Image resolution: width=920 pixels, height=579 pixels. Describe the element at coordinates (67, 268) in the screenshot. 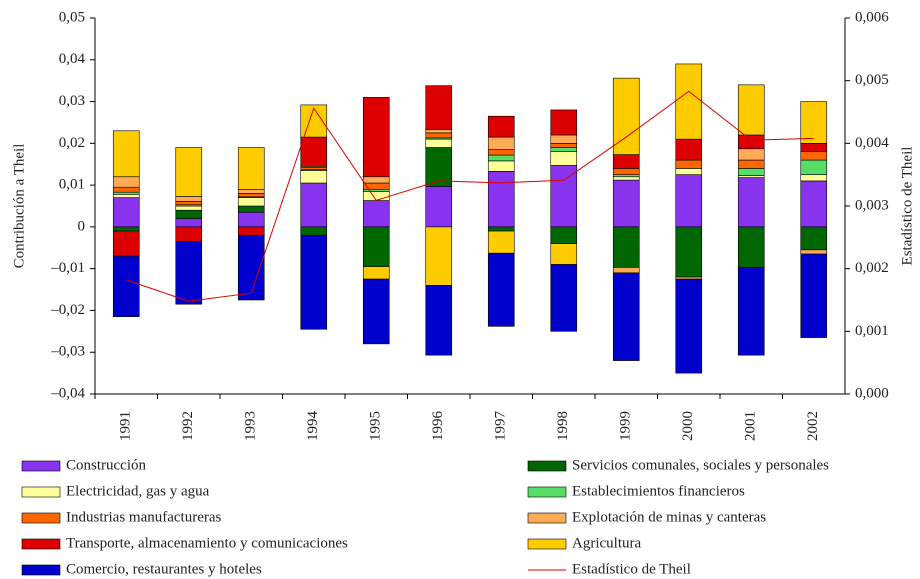

I see `y-tick-label: –0,01` at that location.